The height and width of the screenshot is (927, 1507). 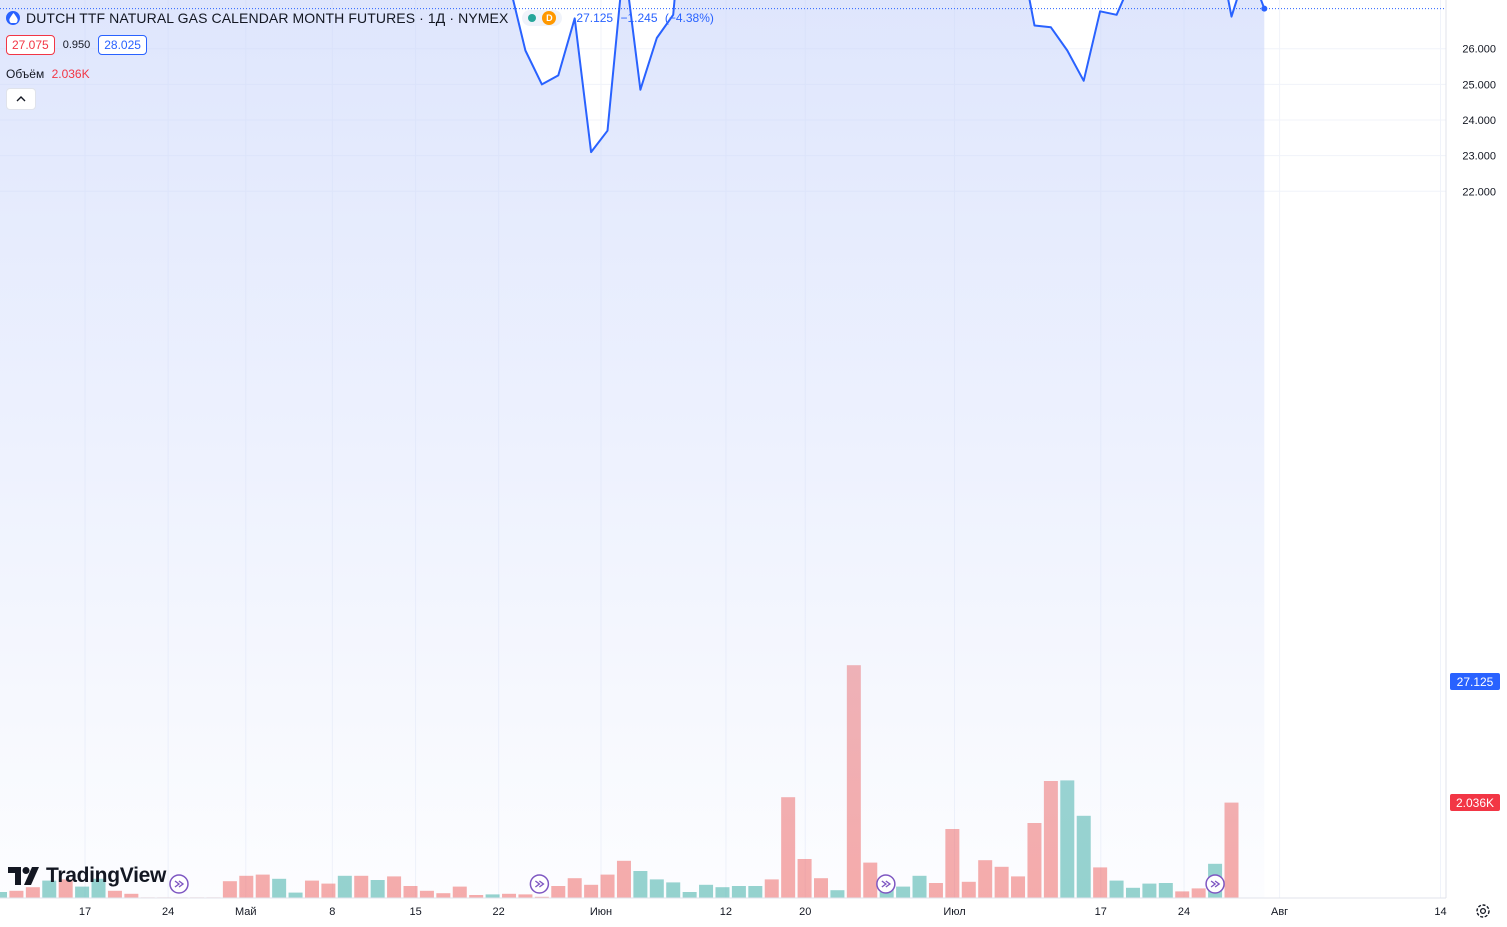 I want to click on last-price: 27.125, so click(x=595, y=18).